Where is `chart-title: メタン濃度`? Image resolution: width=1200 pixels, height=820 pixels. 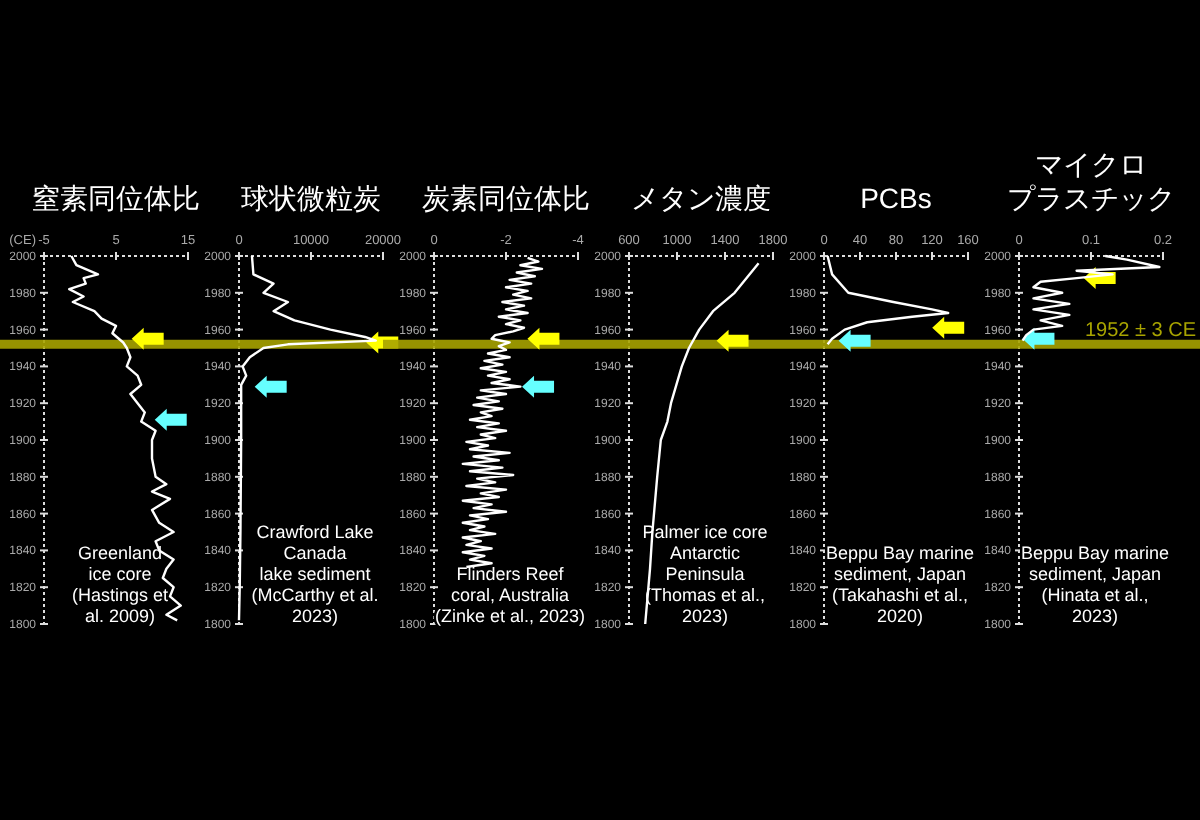
chart-title: メタン濃度 is located at coordinates (701, 198).